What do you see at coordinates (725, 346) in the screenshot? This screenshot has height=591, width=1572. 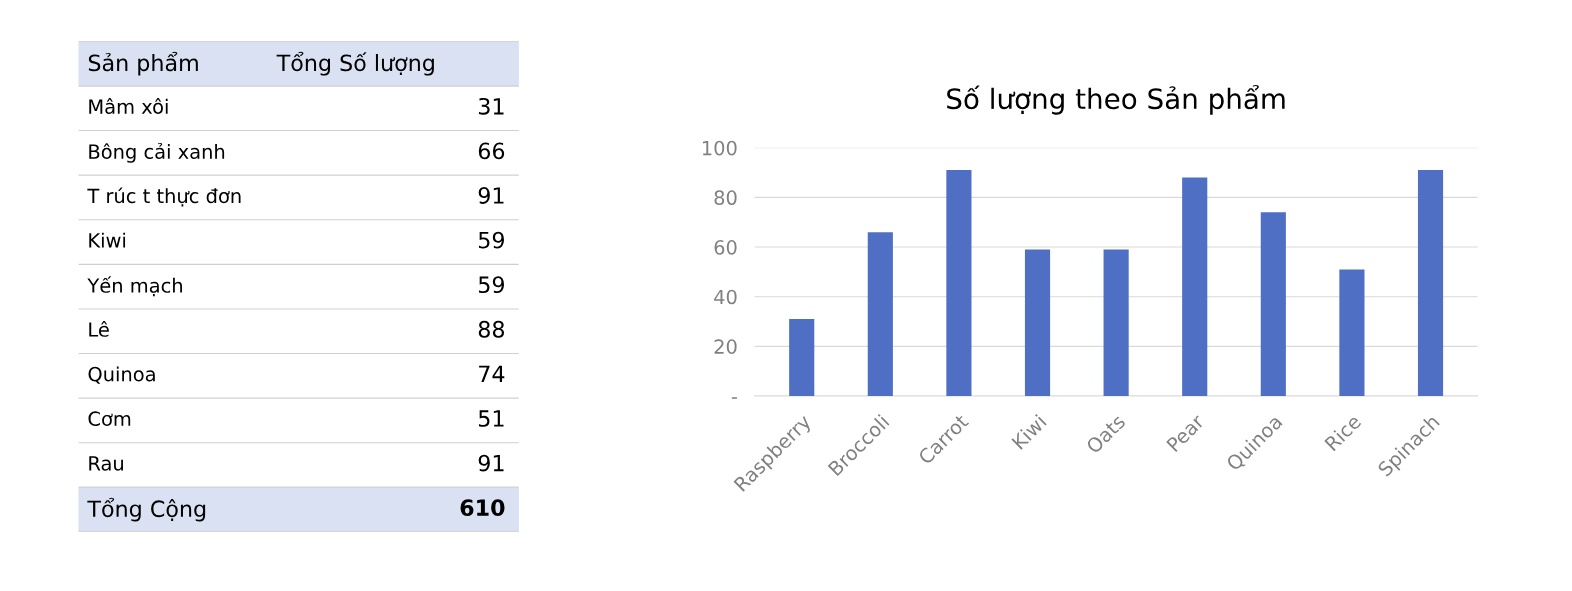 I see `y-tick-label: 20` at bounding box center [725, 346].